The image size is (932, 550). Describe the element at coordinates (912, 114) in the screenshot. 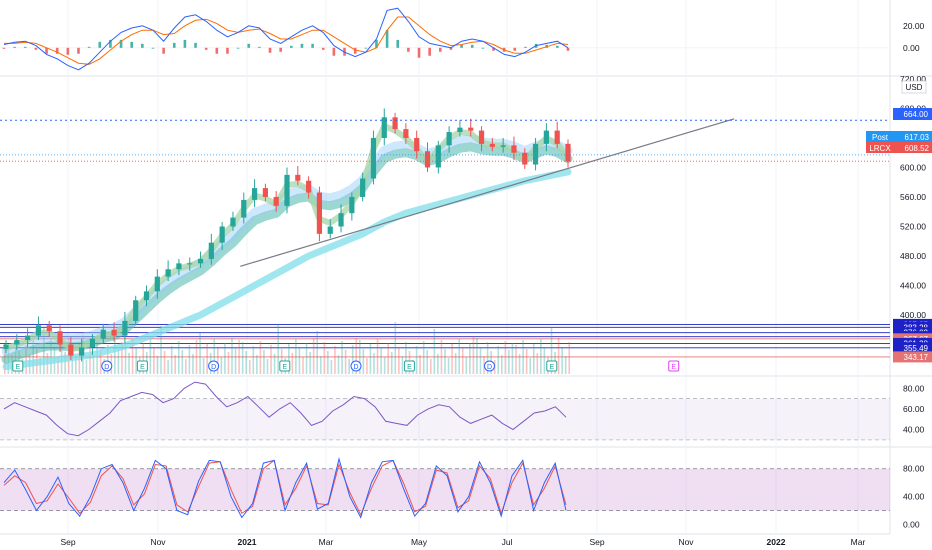

I see `resistance-badge: 664.00` at that location.